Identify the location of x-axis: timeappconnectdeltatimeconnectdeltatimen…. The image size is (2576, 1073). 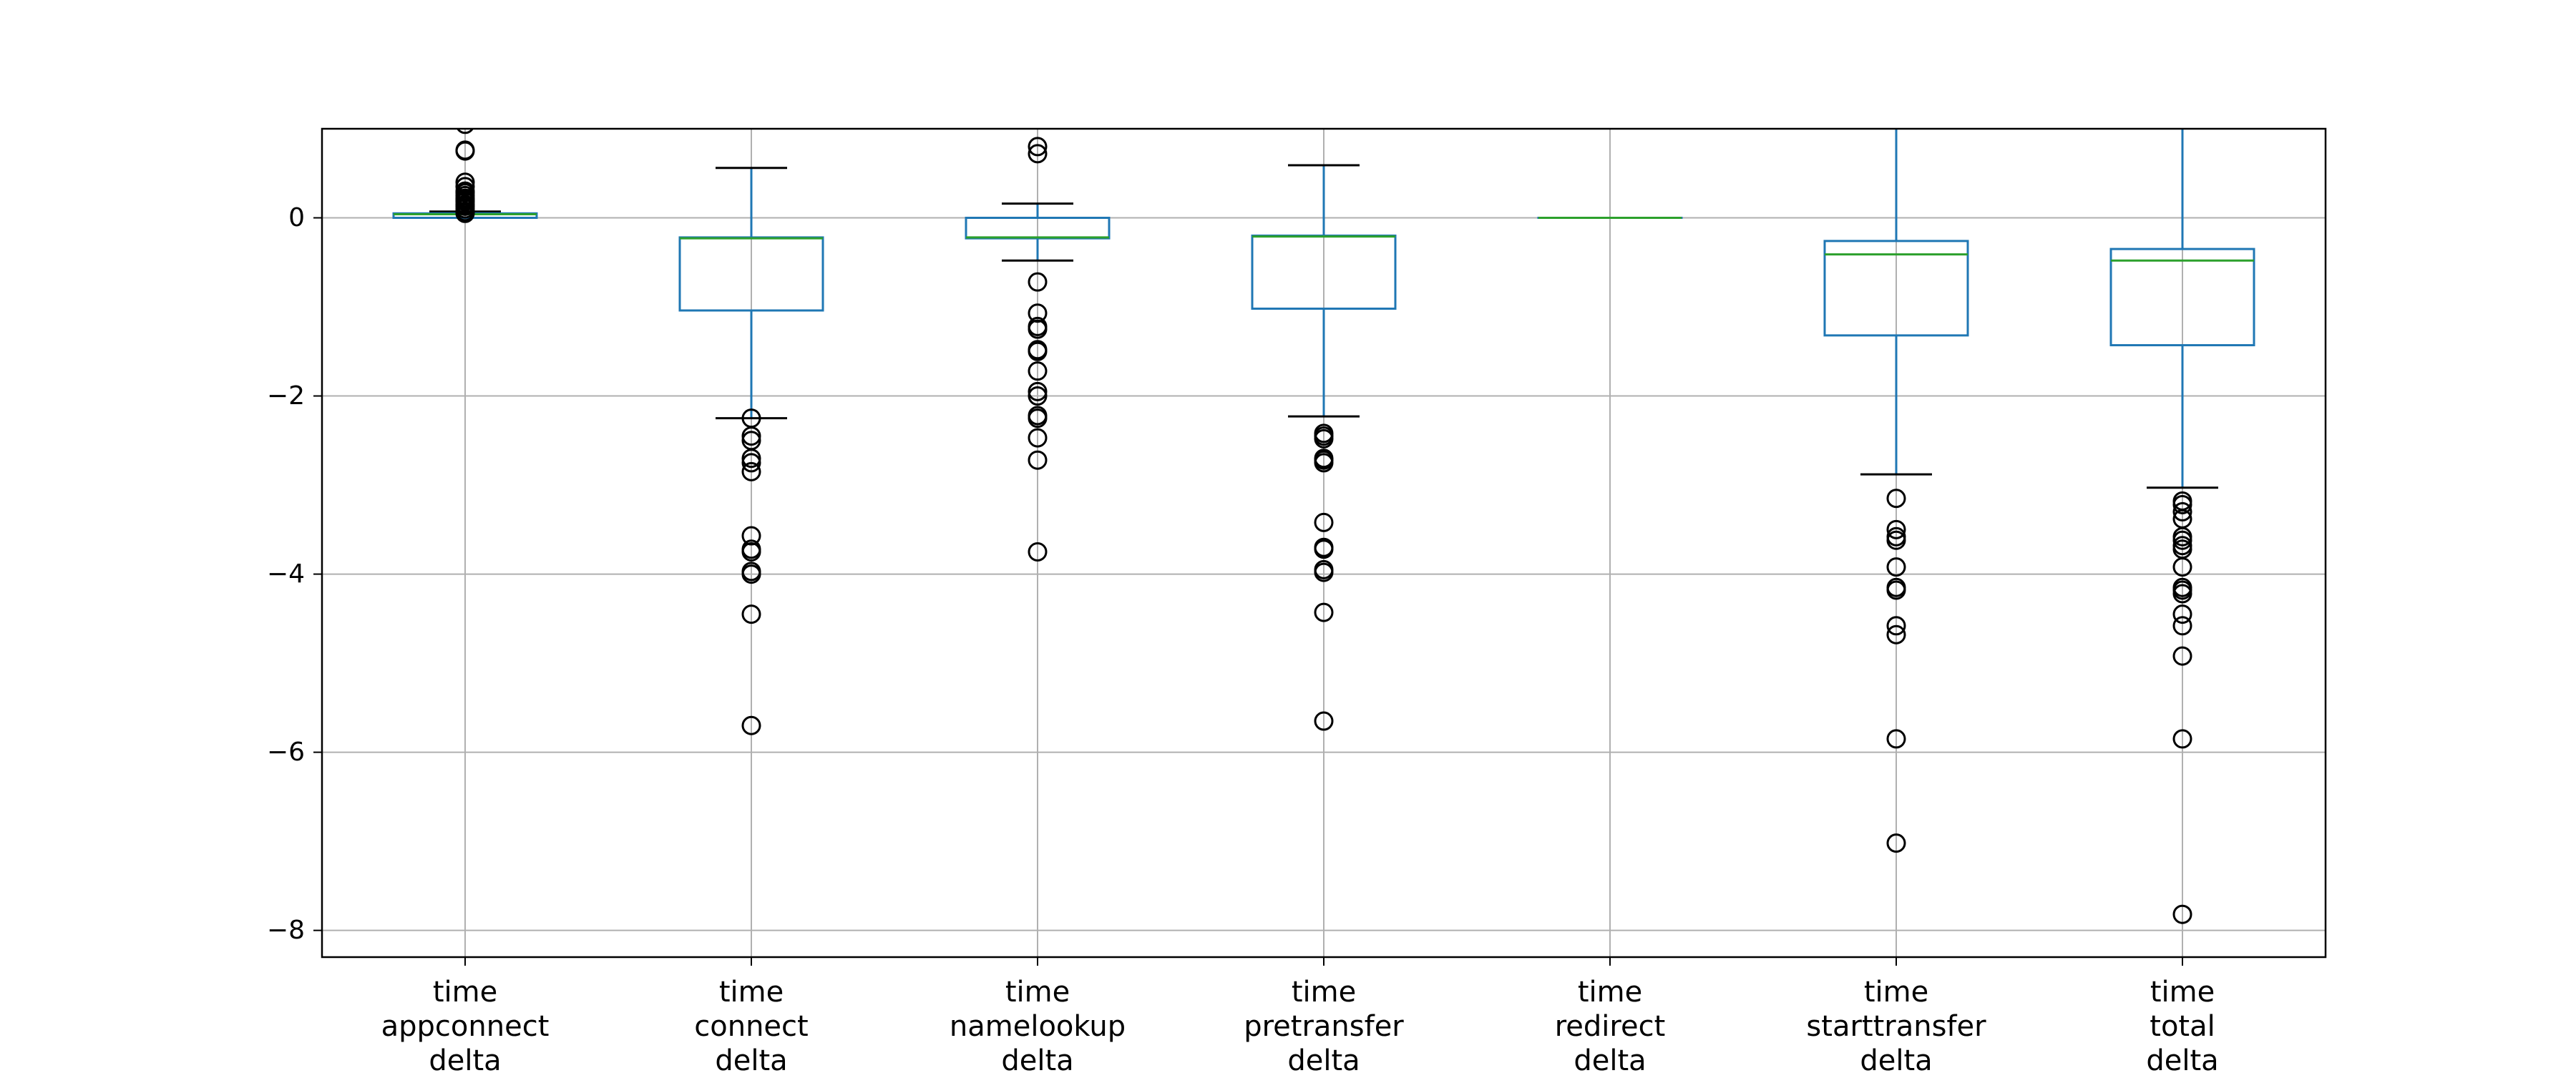
(1300, 1015).